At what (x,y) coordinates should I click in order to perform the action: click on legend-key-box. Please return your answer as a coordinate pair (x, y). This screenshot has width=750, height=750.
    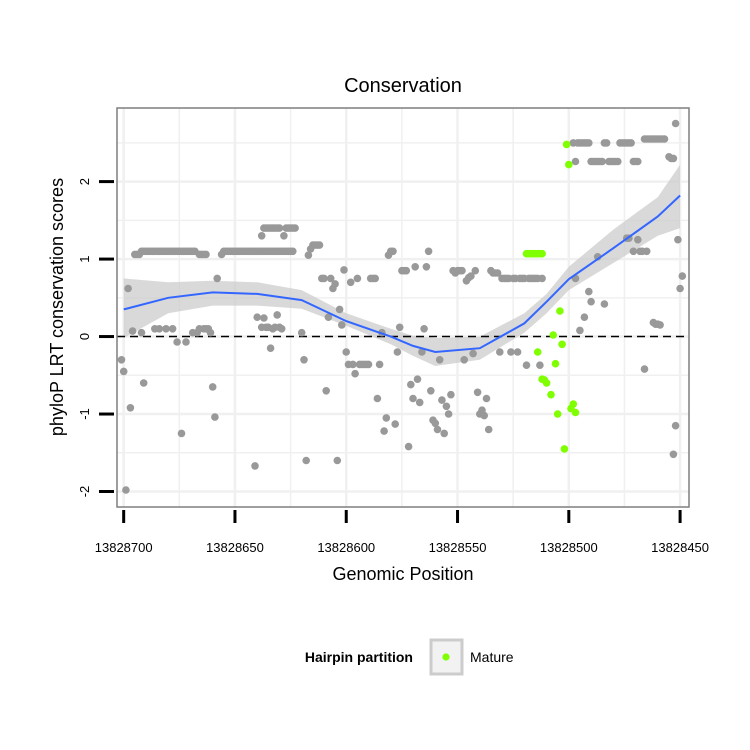
    Looking at the image, I should click on (446, 657).